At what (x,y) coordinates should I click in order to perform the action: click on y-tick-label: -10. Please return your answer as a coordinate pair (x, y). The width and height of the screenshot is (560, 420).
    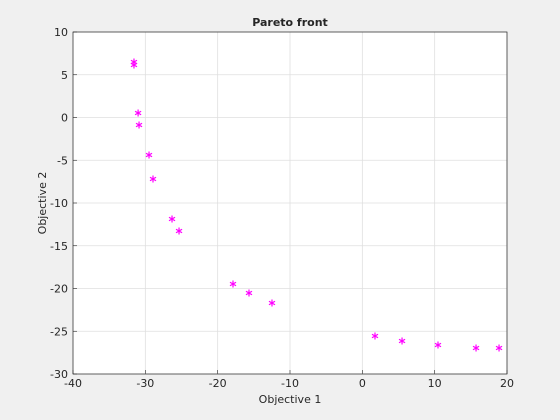
    Looking at the image, I should click on (59, 203).